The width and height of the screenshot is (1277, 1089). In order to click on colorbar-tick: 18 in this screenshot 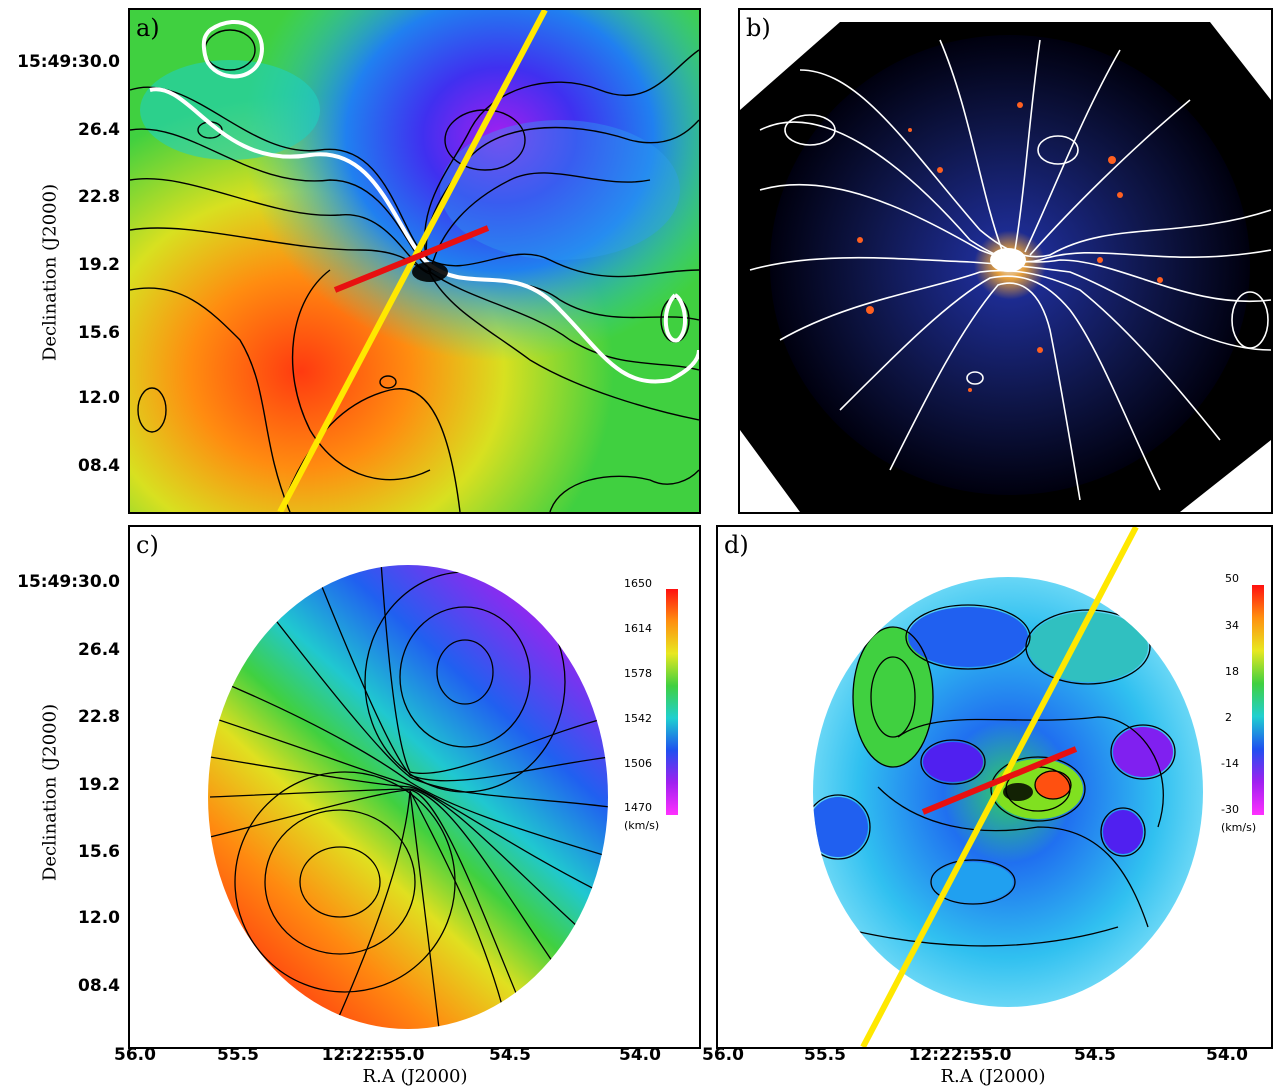, I will do `click(1232, 671)`.